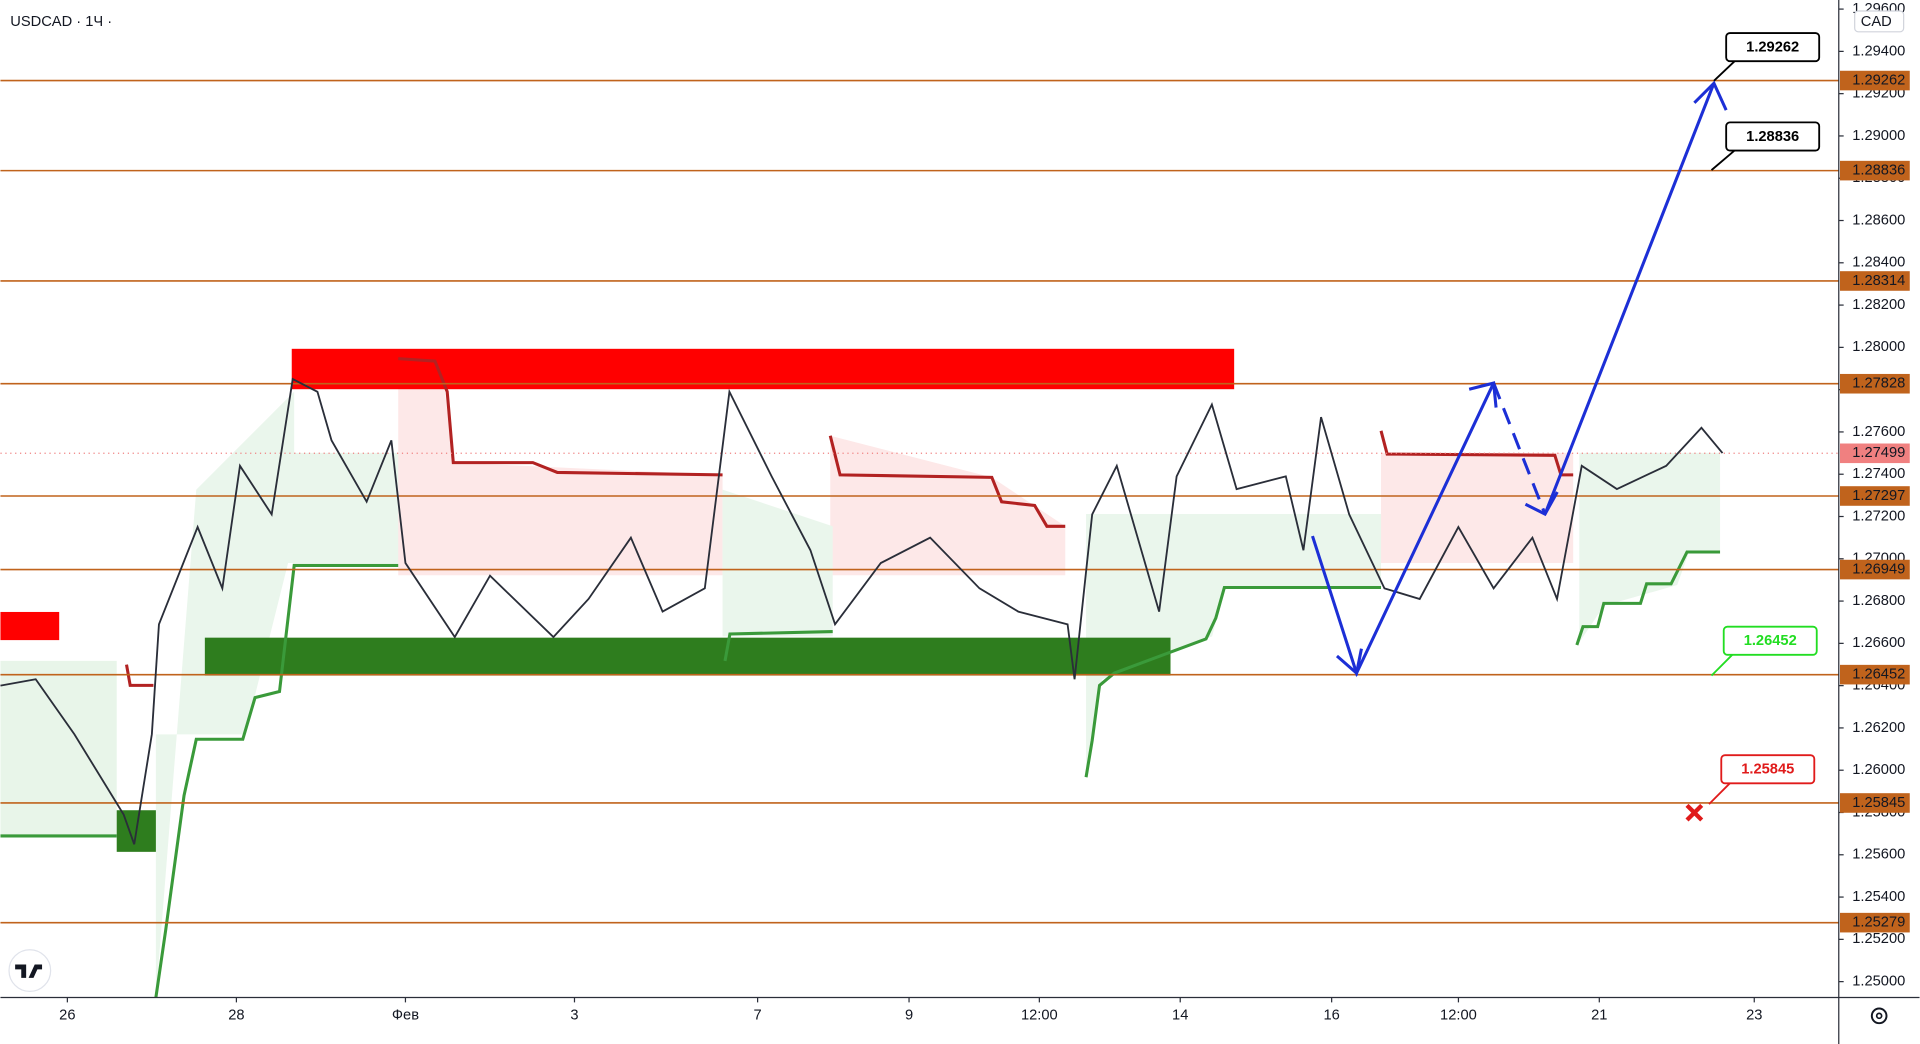  Describe the element at coordinates (1878, 474) in the screenshot. I see `y-tick-label: 1.27400` at that location.